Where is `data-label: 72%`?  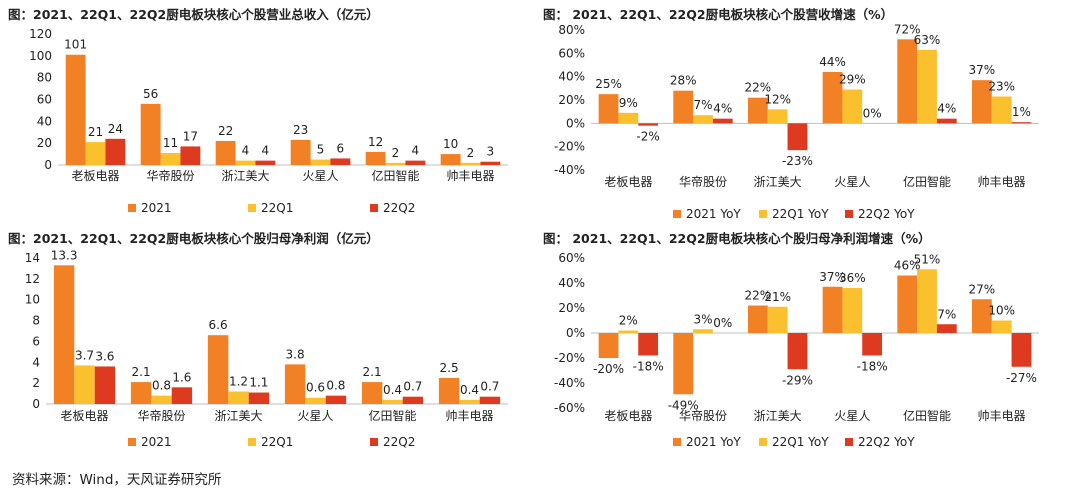
data-label: 72% is located at coordinates (907, 29).